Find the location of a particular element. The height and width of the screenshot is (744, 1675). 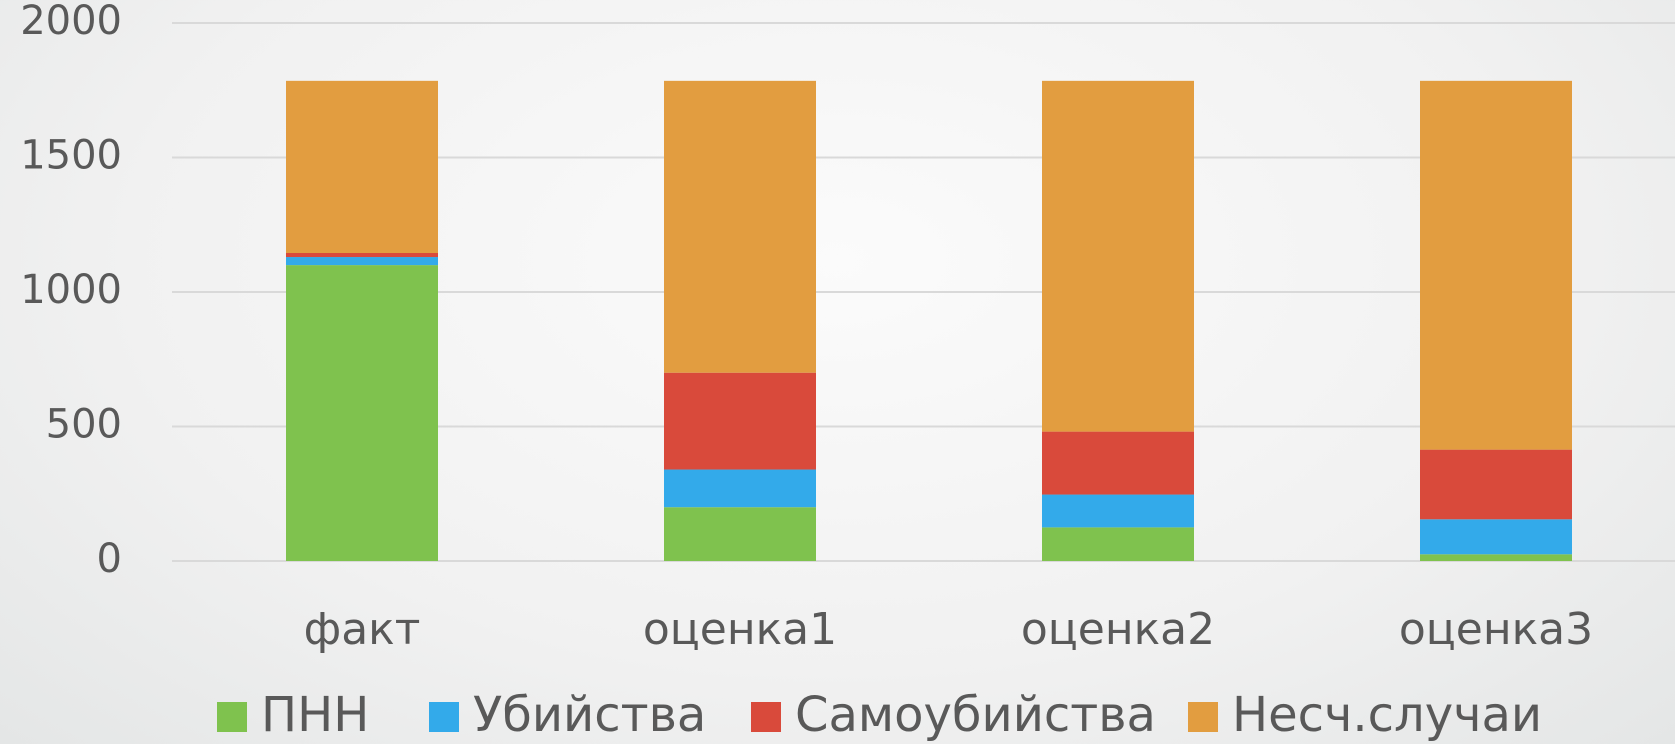

x-tick-label: оценка1 is located at coordinates (740, 629).